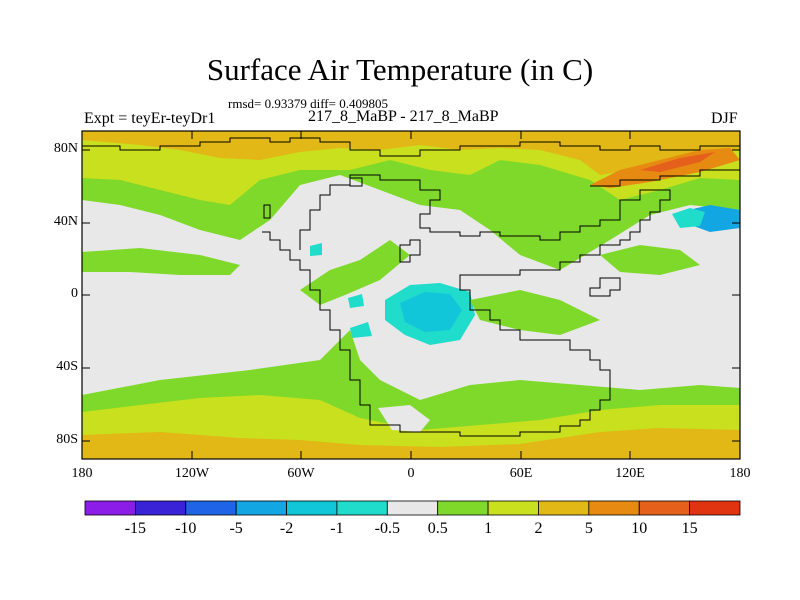  I want to click on subtropic-warm-west, so click(161, 261).